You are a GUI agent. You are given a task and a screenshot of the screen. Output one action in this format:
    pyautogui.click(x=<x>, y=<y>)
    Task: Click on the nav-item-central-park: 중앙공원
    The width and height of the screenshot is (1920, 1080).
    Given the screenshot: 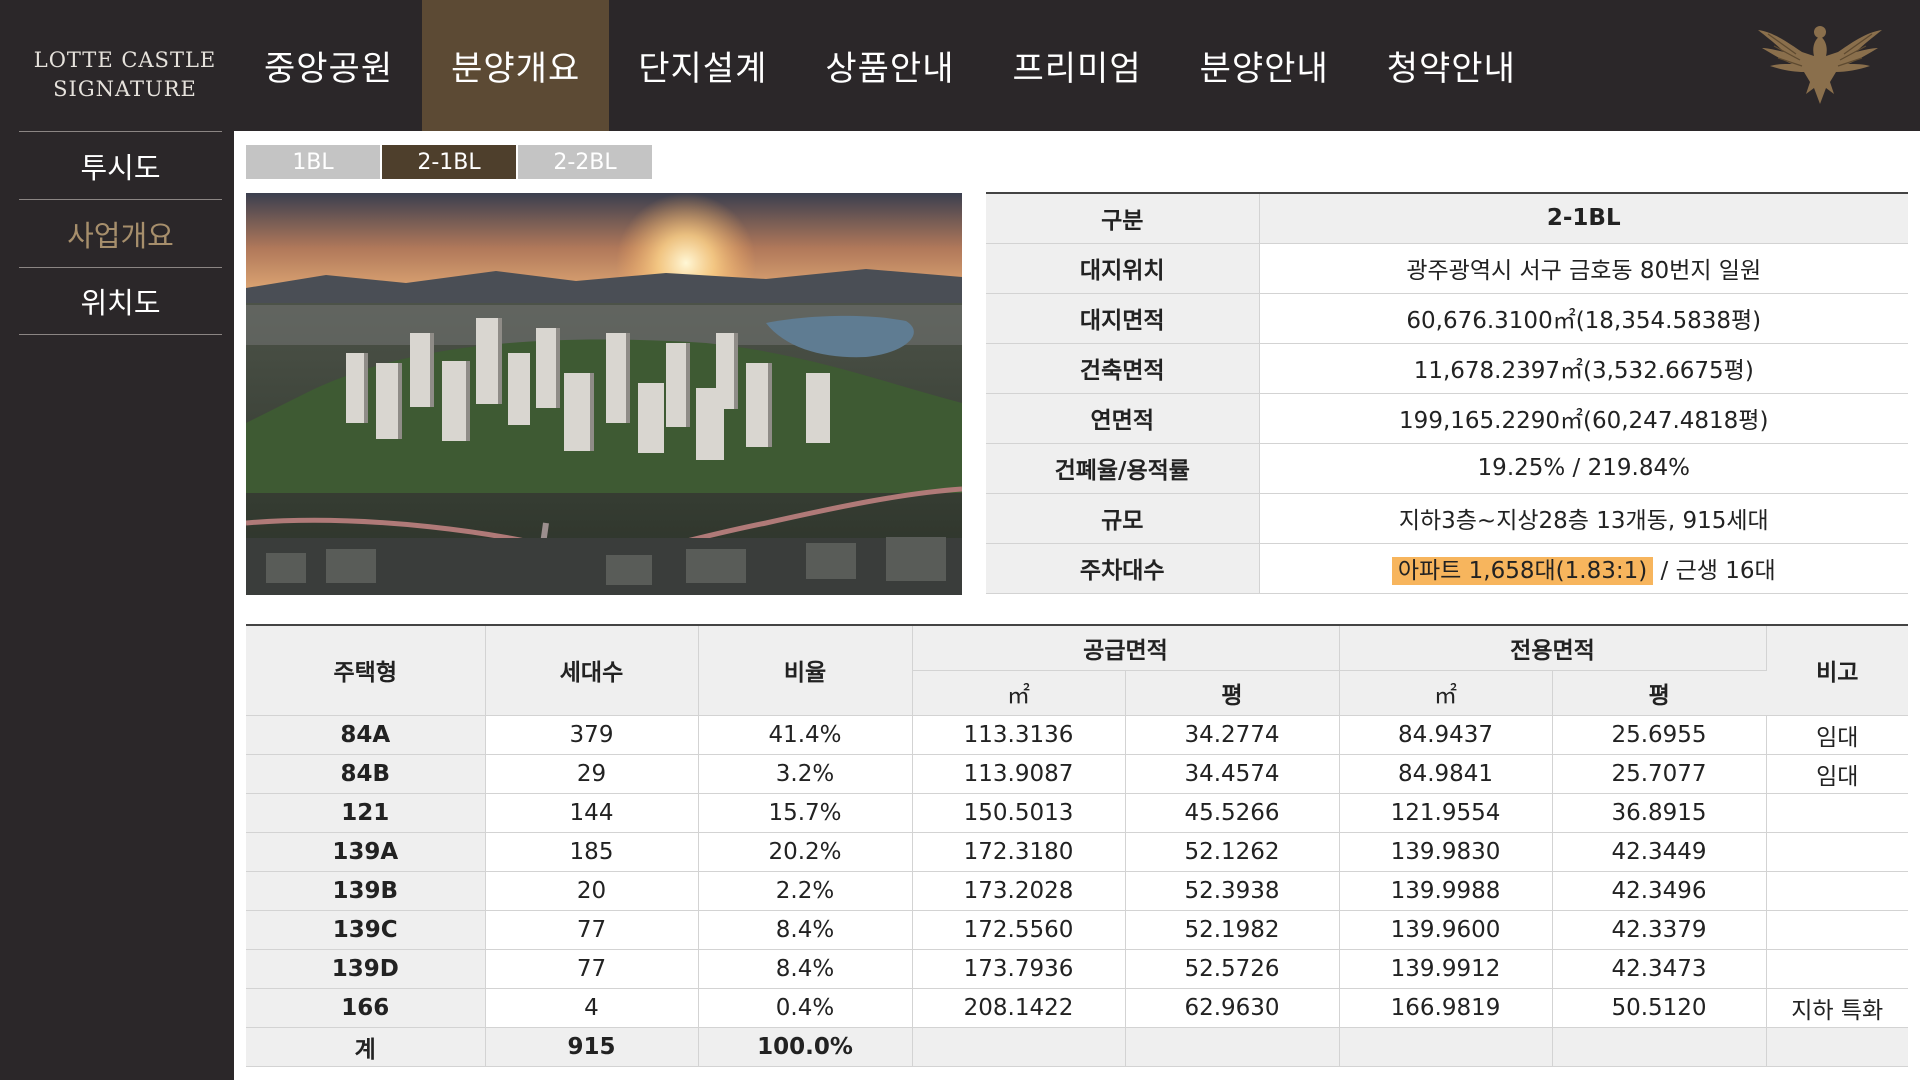 What is the action you would take?
    pyautogui.click(x=329, y=69)
    